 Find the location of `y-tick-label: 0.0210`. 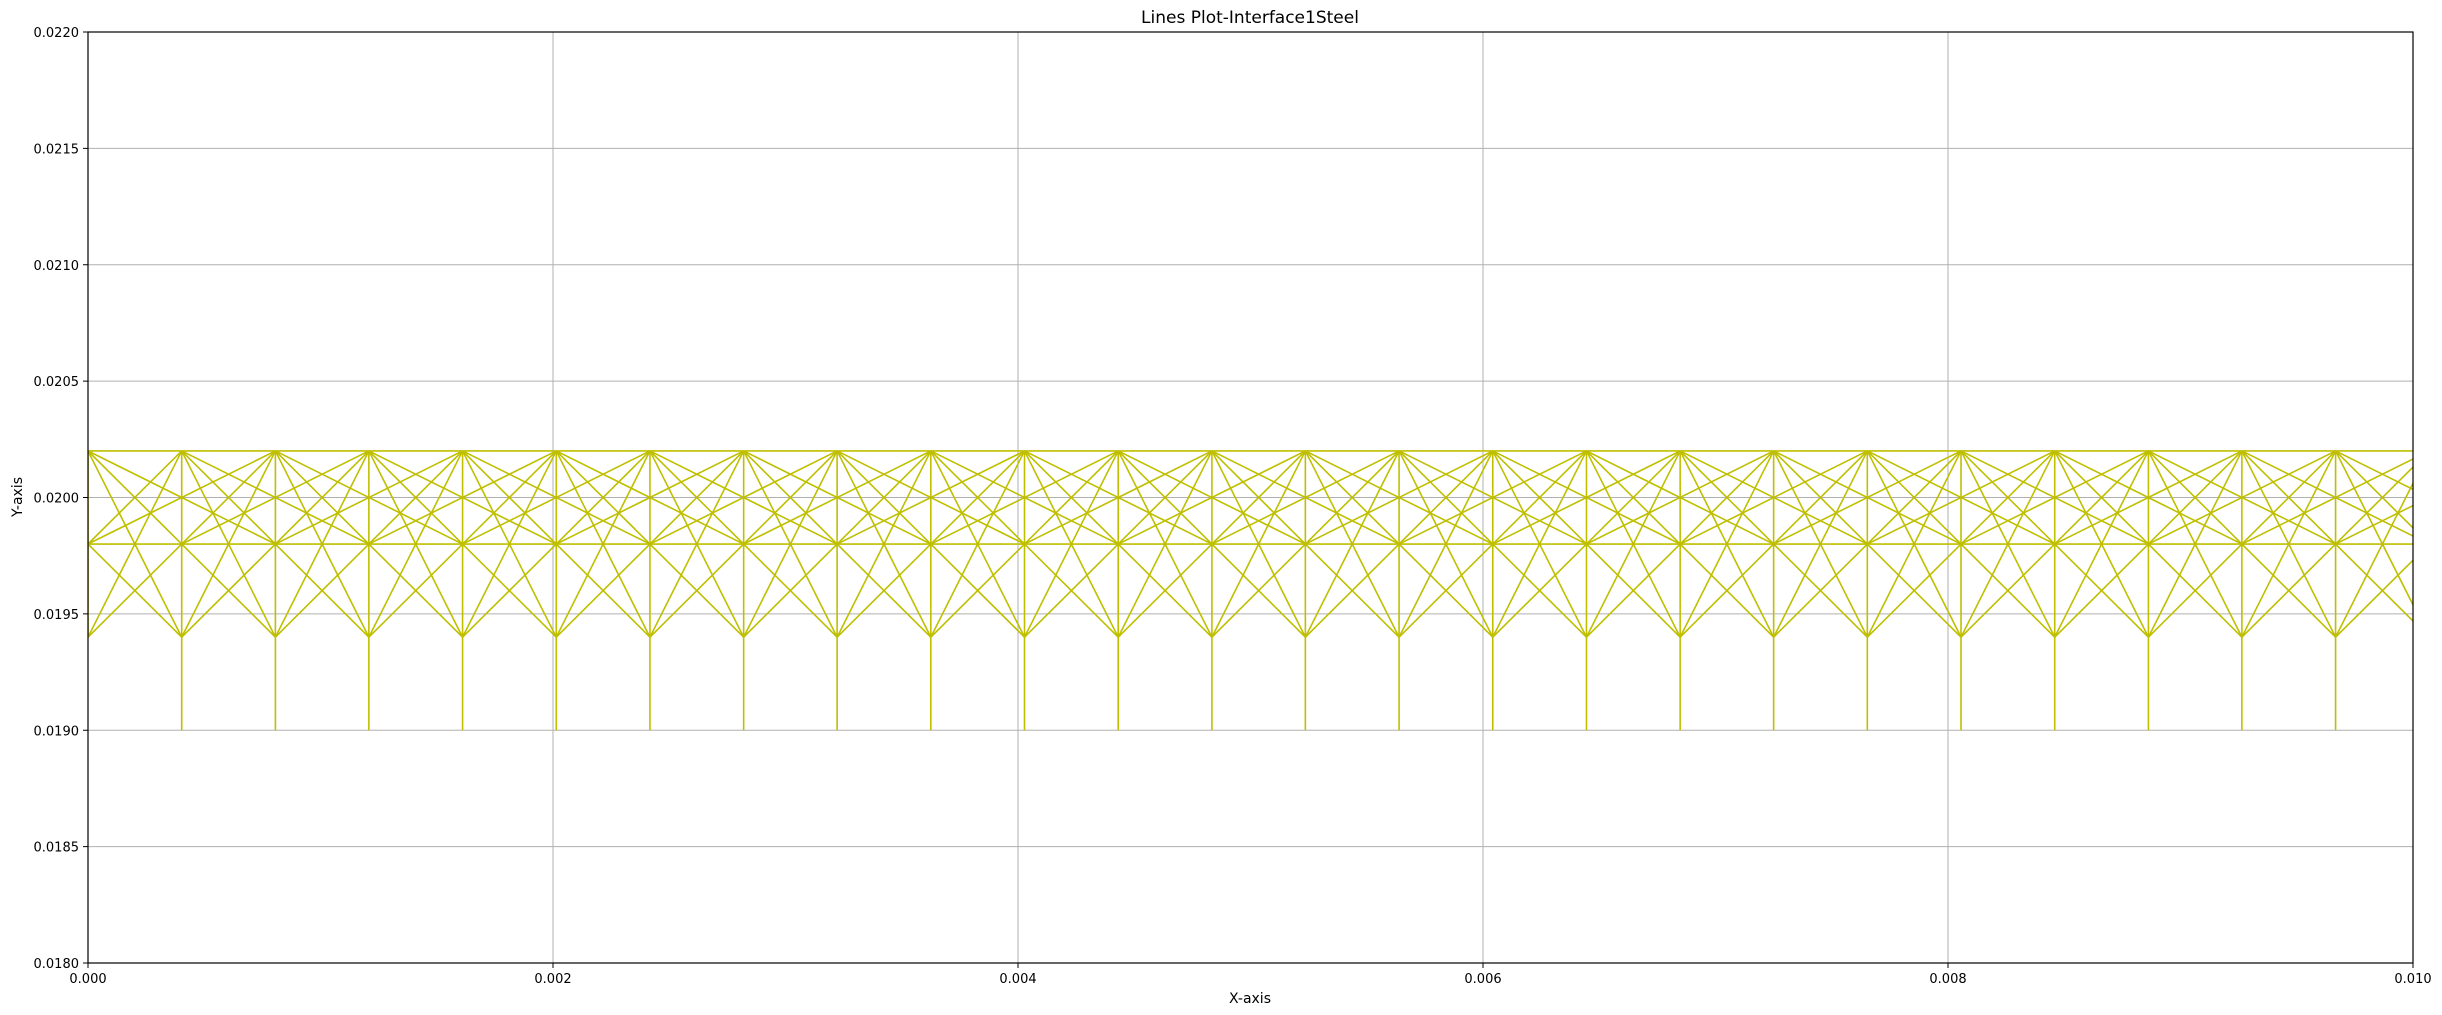

y-tick-label: 0.0210 is located at coordinates (57, 266).